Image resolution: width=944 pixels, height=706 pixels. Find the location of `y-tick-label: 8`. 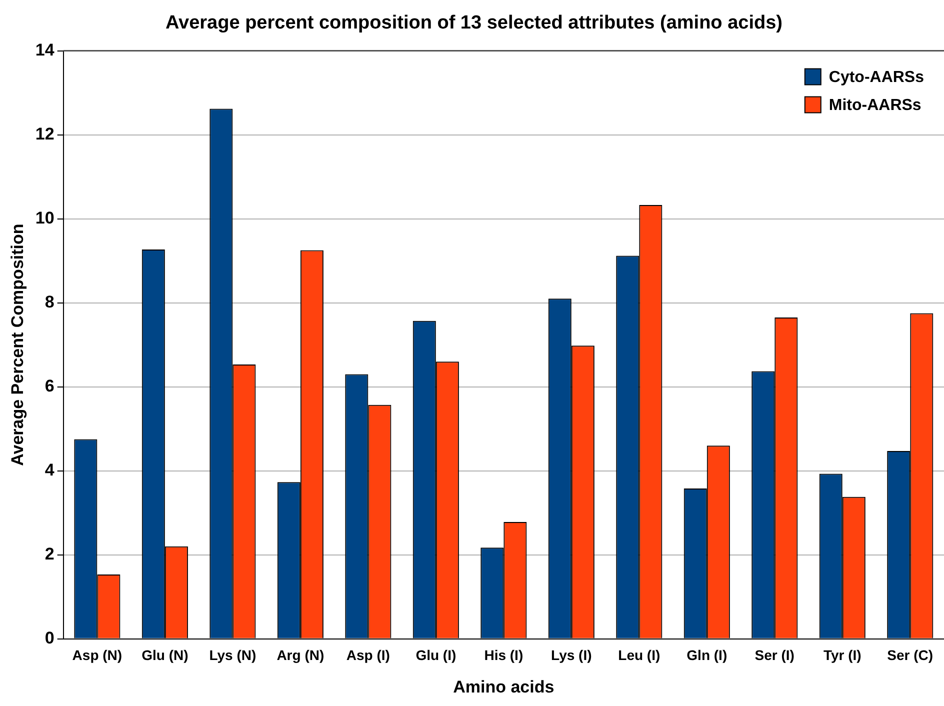

y-tick-label: 8 is located at coordinates (49, 302).